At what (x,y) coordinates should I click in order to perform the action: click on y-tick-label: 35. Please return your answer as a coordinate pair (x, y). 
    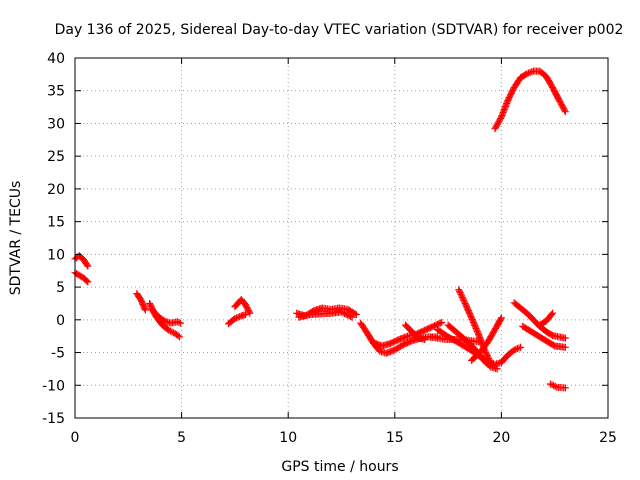
    Looking at the image, I should click on (56, 92).